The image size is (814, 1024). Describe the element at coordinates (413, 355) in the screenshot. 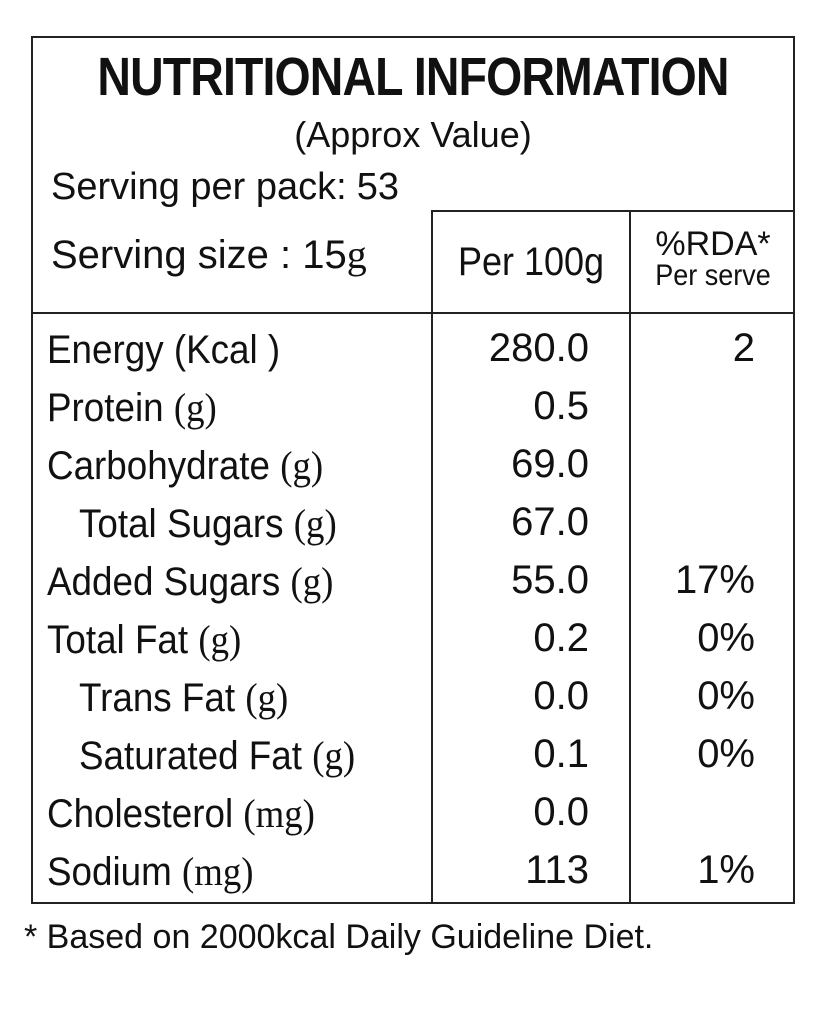

I see `table-row: Energy (Kcal ) 280.0 2` at that location.